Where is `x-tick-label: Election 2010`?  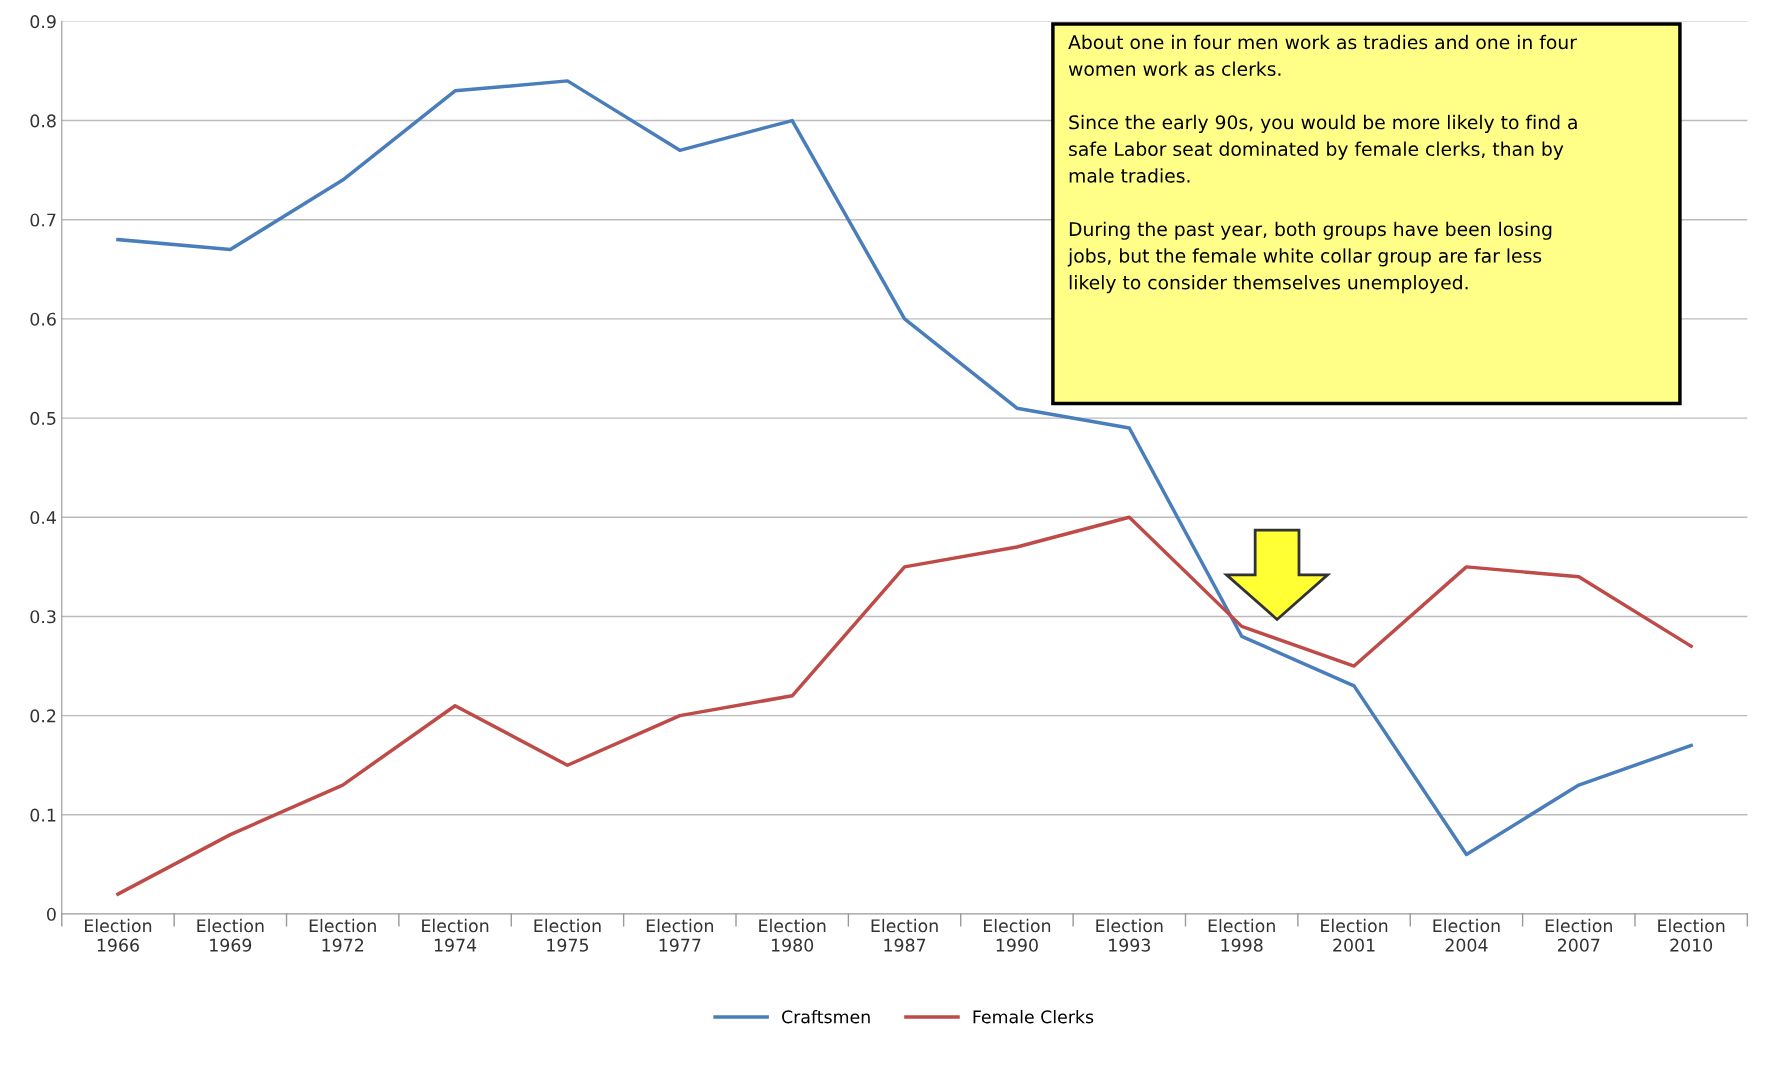
x-tick-label: Election 2010 is located at coordinates (1691, 935).